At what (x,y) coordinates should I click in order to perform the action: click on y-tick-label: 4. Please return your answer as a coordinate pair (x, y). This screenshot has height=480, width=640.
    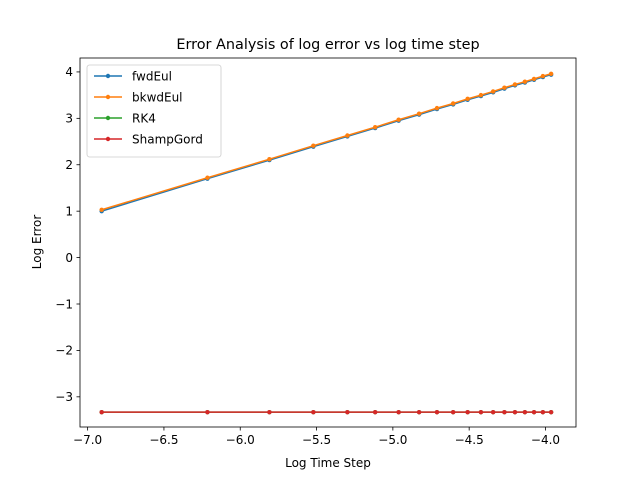
    Looking at the image, I should click on (69, 72).